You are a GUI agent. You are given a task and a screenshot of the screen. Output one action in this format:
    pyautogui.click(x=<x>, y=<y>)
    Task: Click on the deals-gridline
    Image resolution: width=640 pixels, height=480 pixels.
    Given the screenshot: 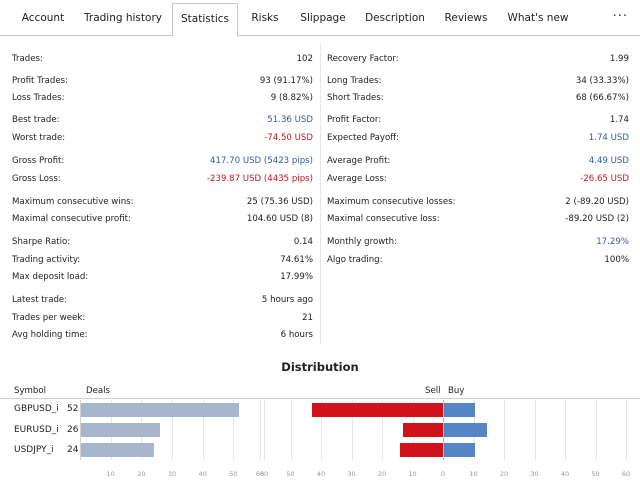 What is the action you would take?
    pyautogui.click(x=172, y=430)
    